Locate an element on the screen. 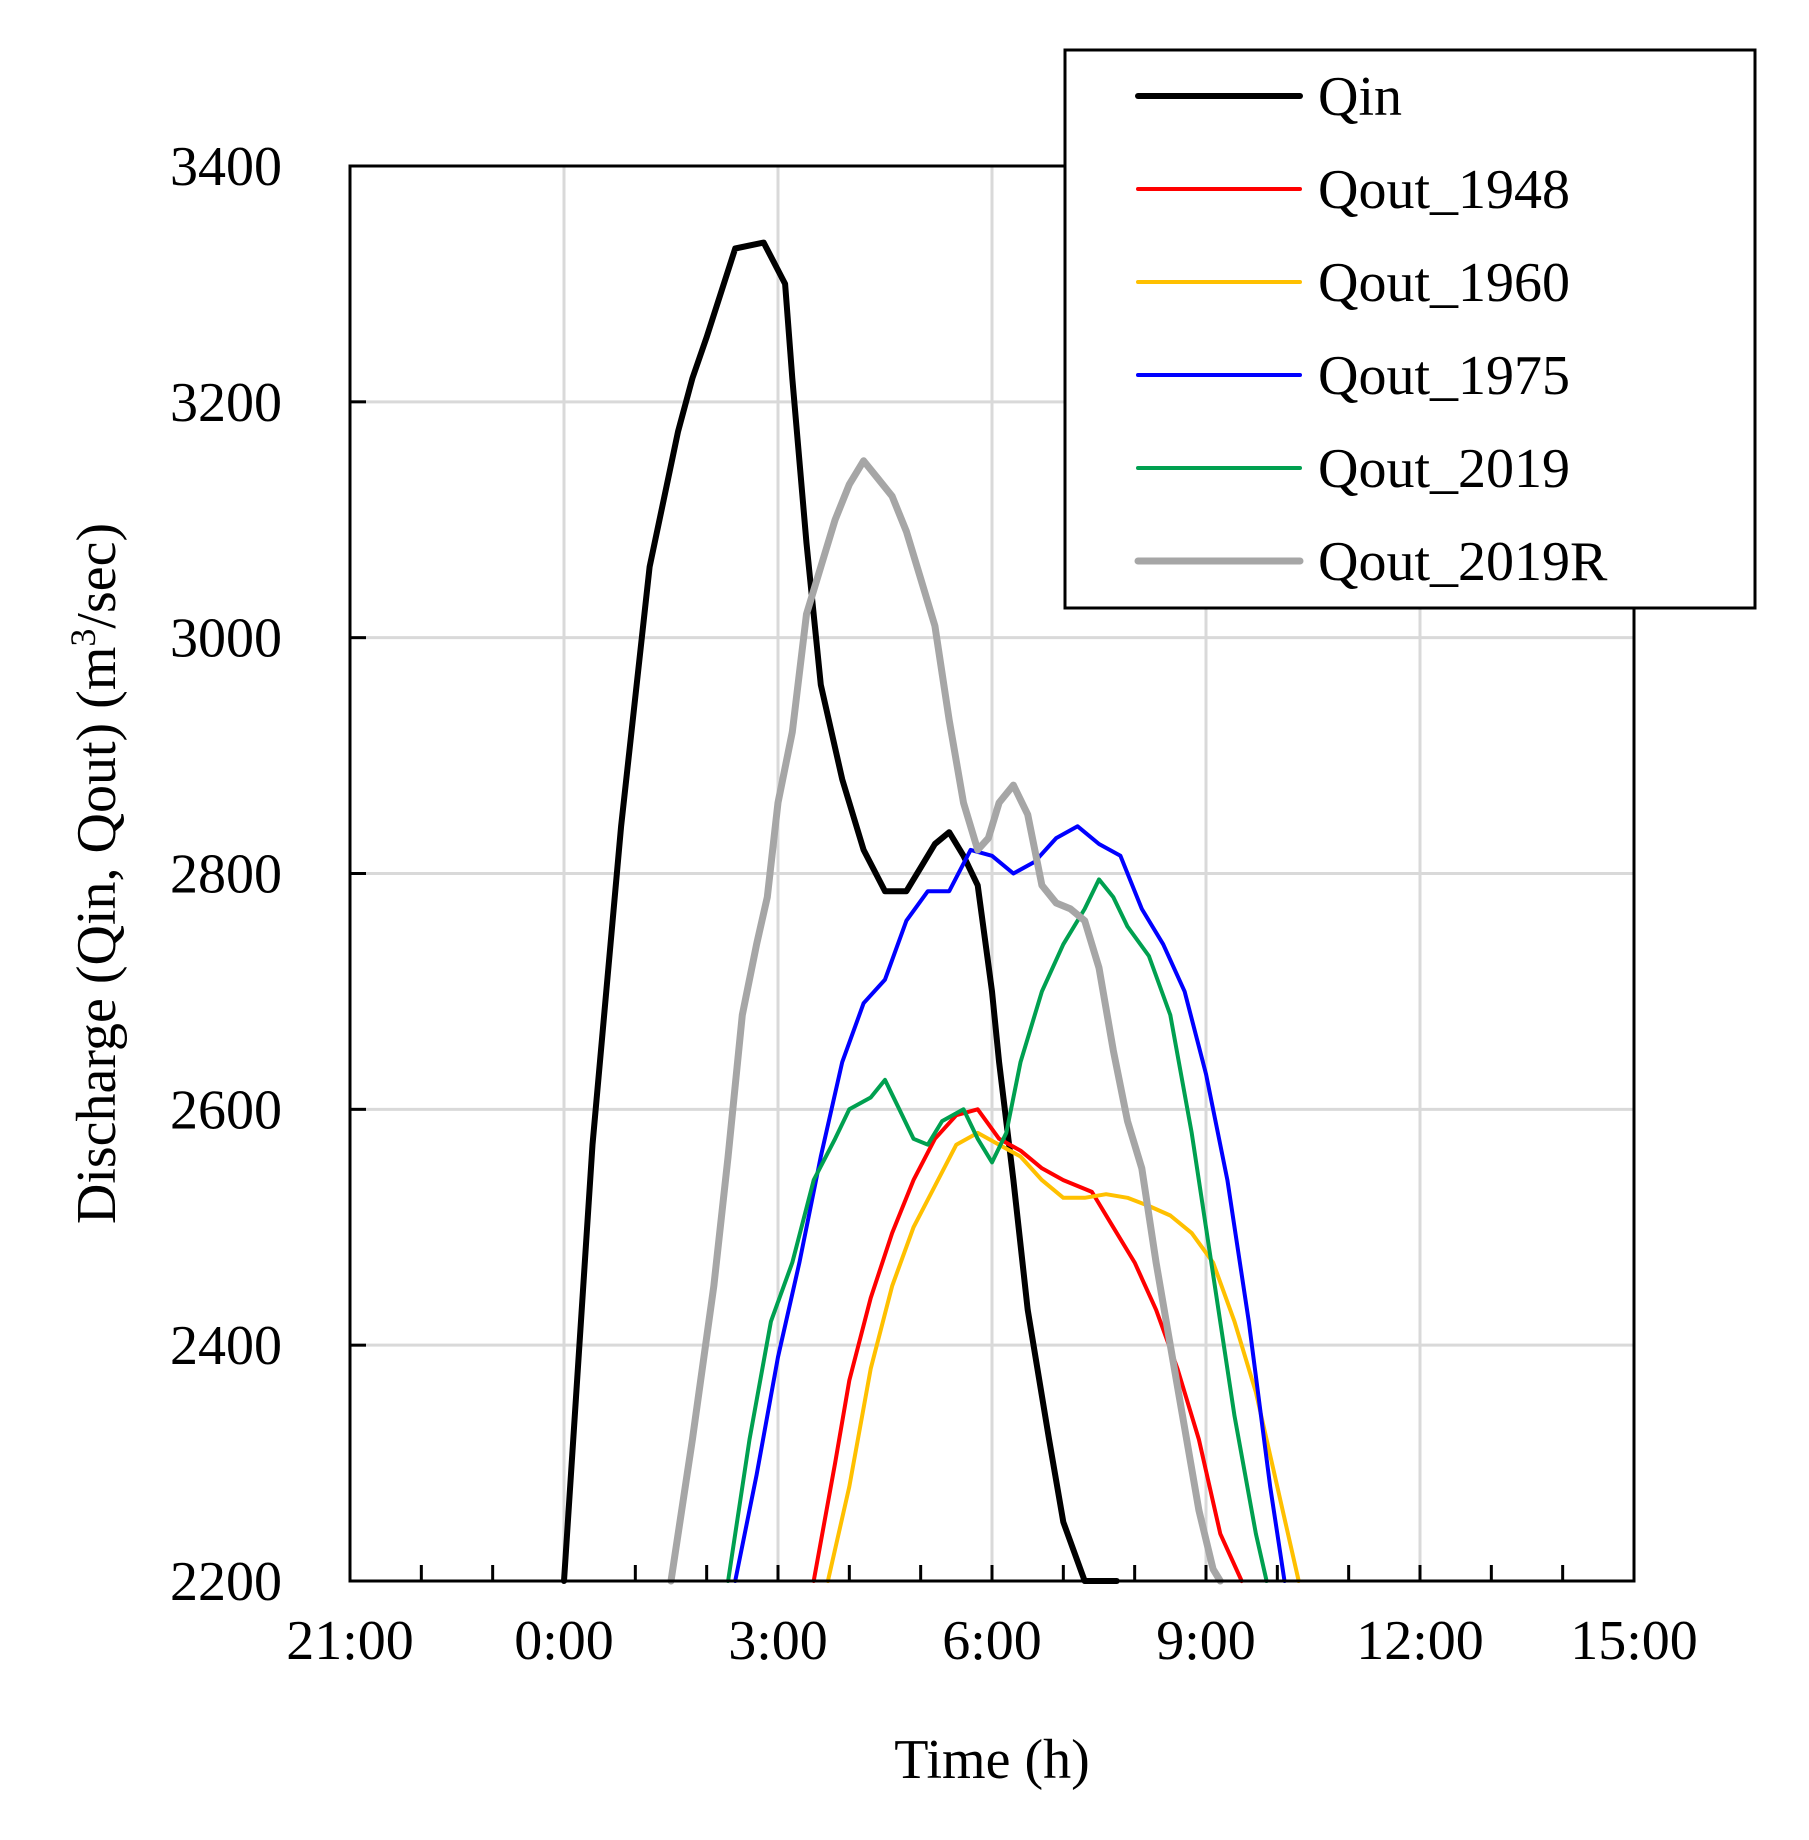  legend-box is located at coordinates (1410, 329).